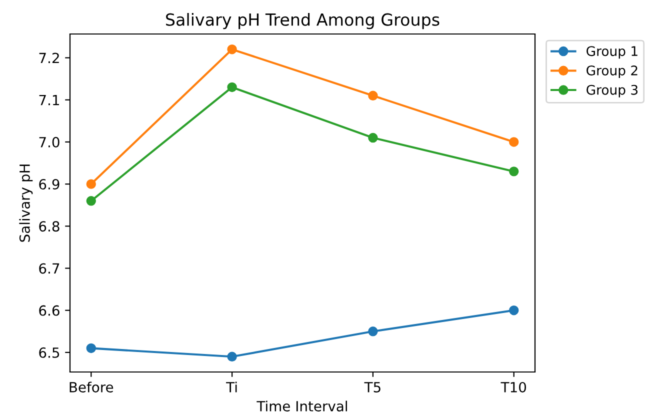 This screenshot has height=416, width=660. Describe the element at coordinates (49, 226) in the screenshot. I see `y-tick-label: 6.8` at that location.